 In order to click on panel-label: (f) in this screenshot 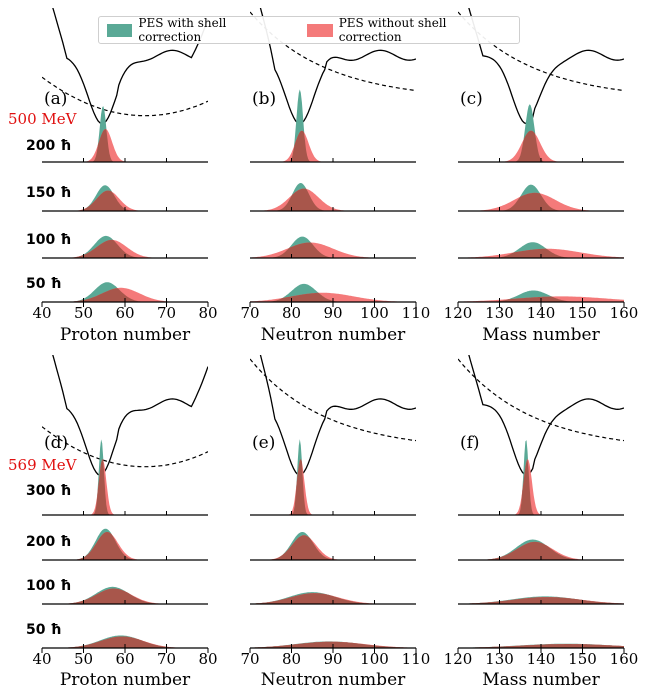, I will do `click(470, 443)`.